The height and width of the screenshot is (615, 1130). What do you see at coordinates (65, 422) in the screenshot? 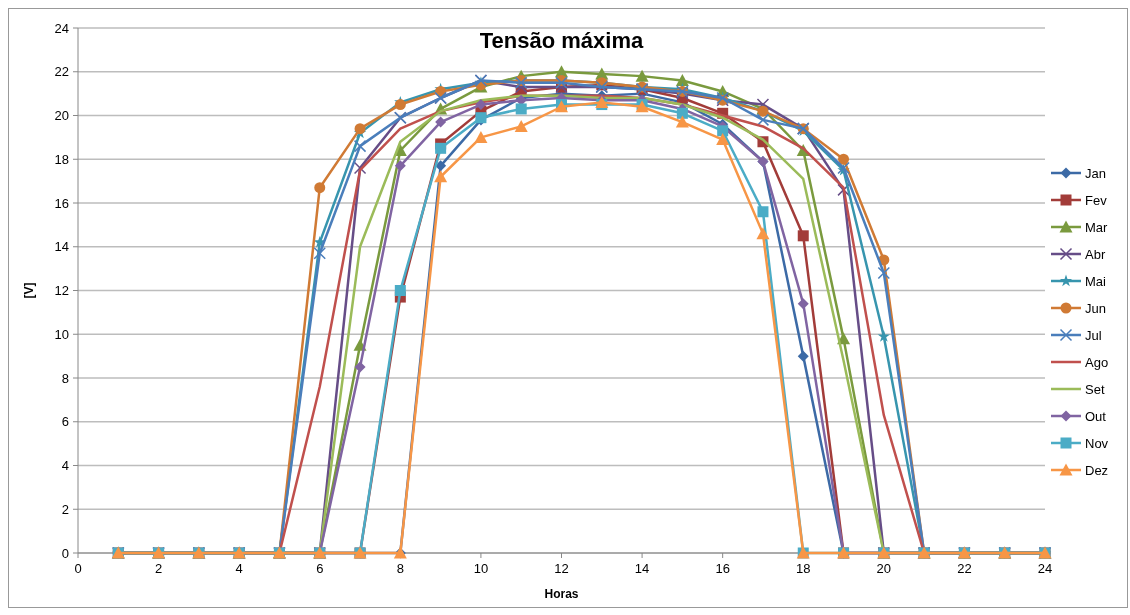
I see `y-tick-label: 6` at bounding box center [65, 422].